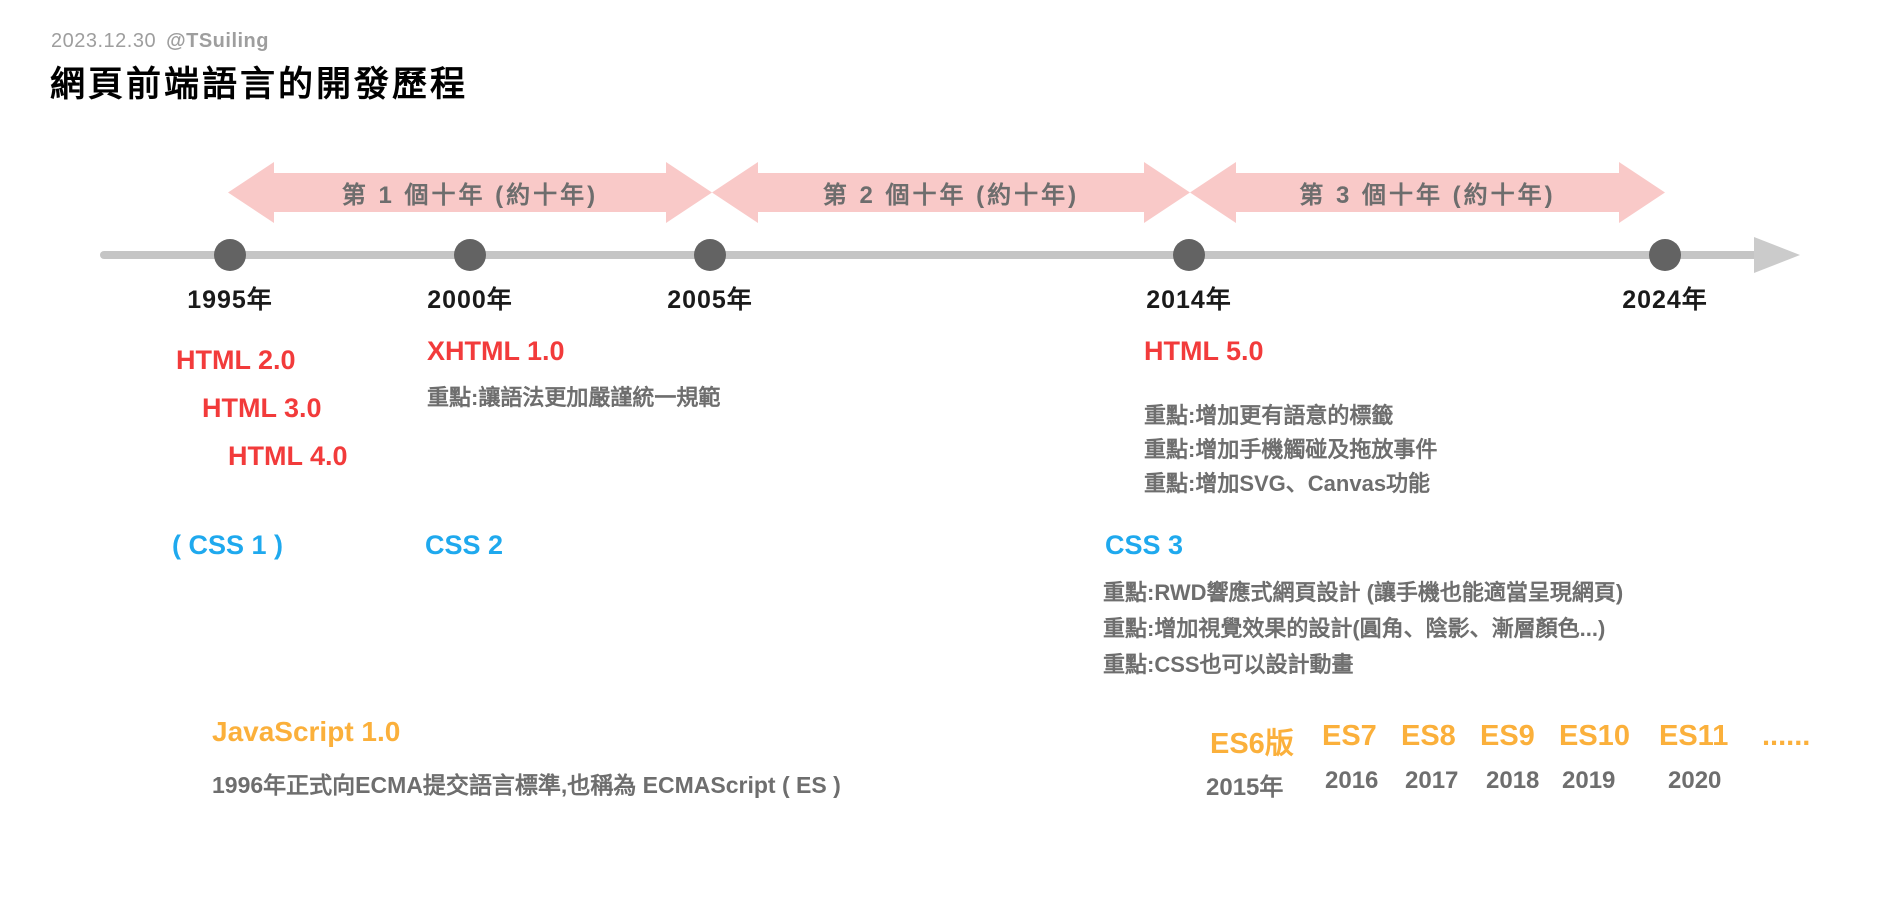  Describe the element at coordinates (951, 195) in the screenshot. I see `decade-arrow-2-label: 第 2 個十年 (約十年)` at that location.